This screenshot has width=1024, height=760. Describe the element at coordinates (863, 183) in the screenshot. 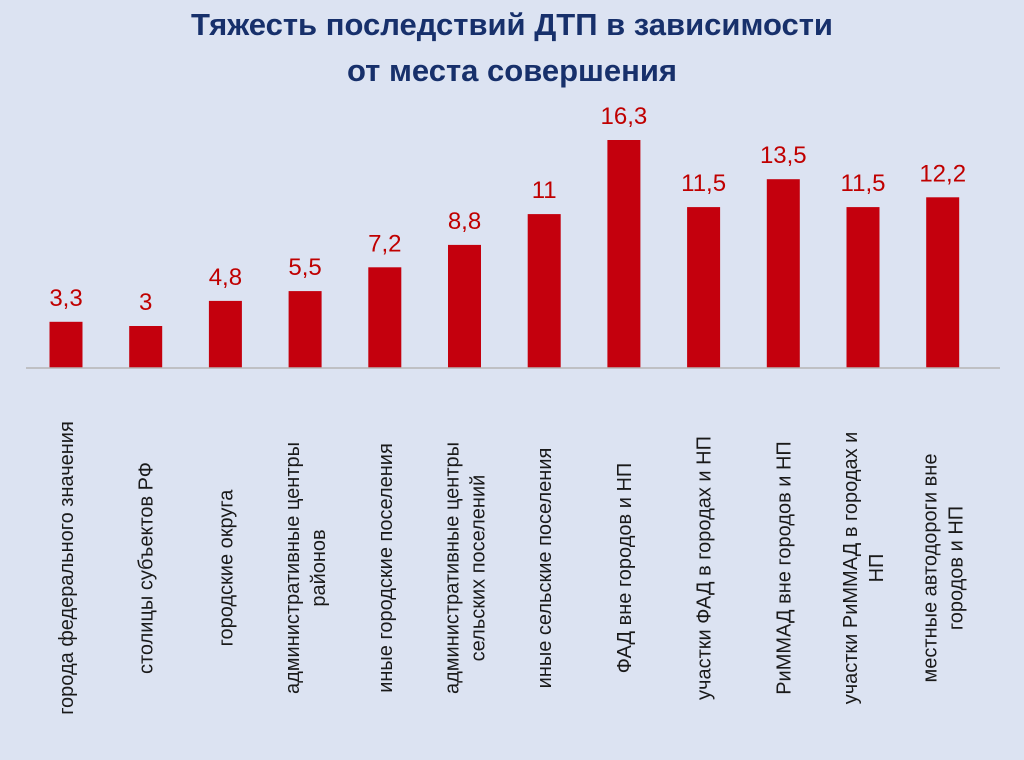

I see `value-label-11: 11,5` at that location.